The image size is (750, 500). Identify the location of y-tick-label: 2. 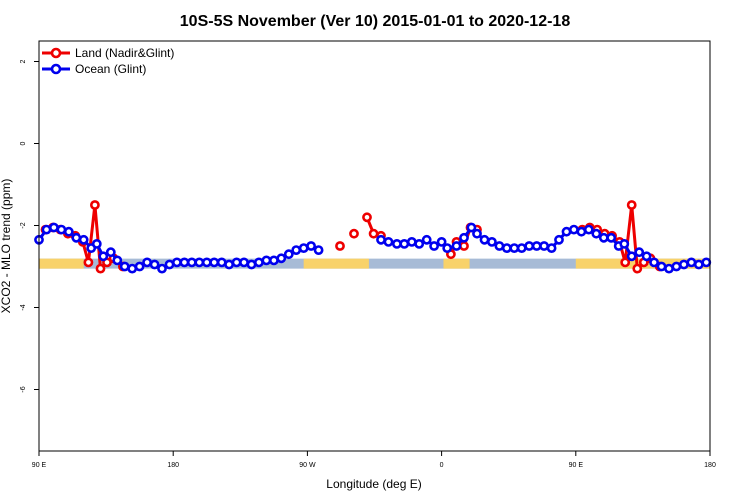
(23, 61).